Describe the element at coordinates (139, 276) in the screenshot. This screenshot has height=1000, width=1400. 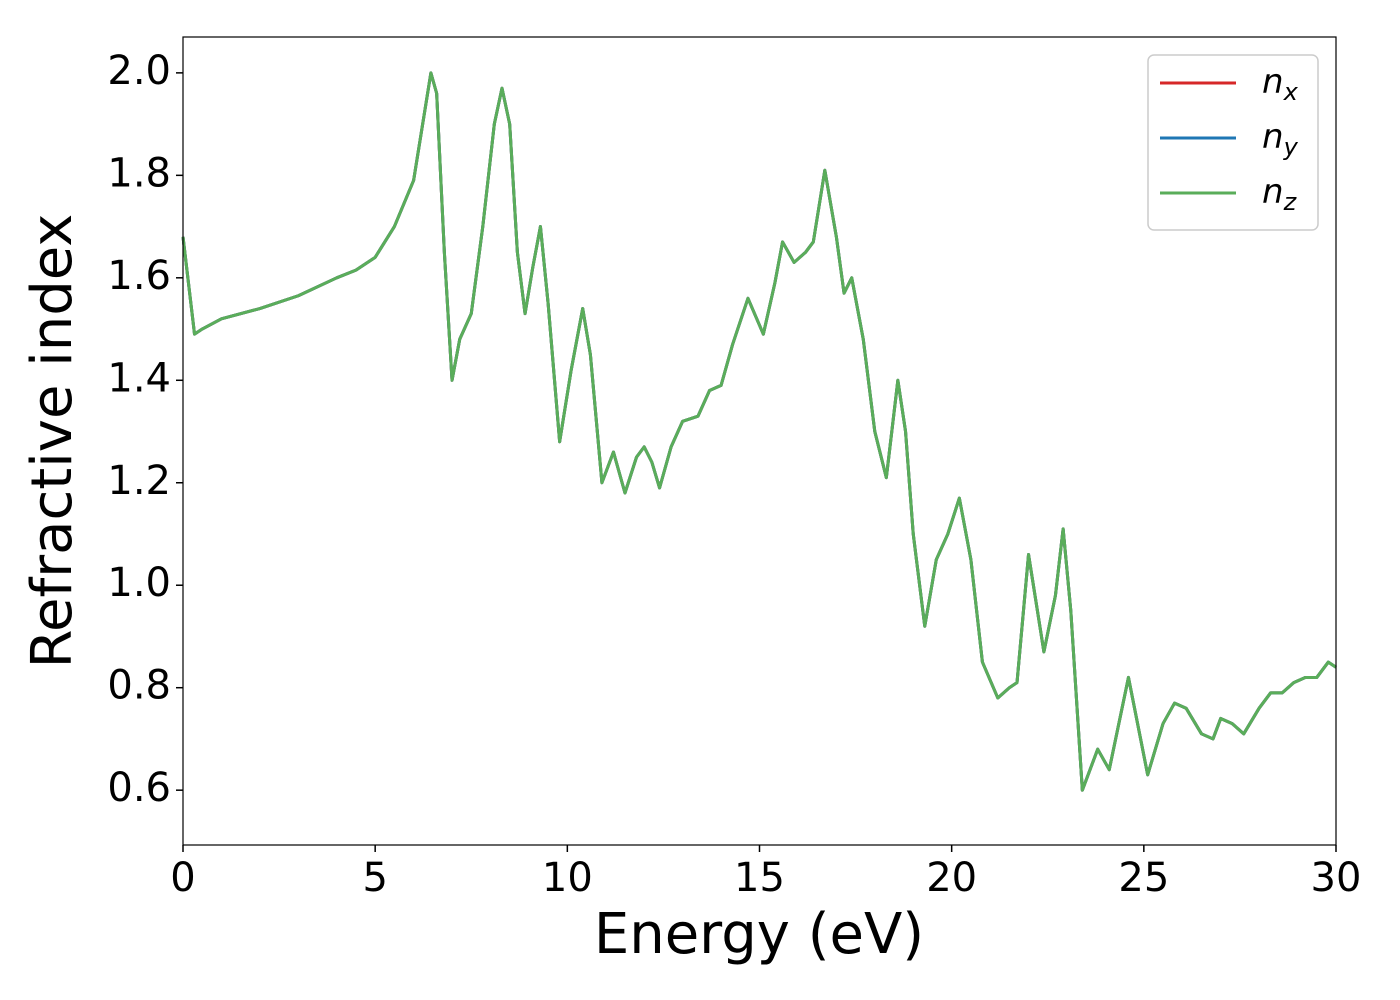
I see `y-tick-label: 1.6` at that location.